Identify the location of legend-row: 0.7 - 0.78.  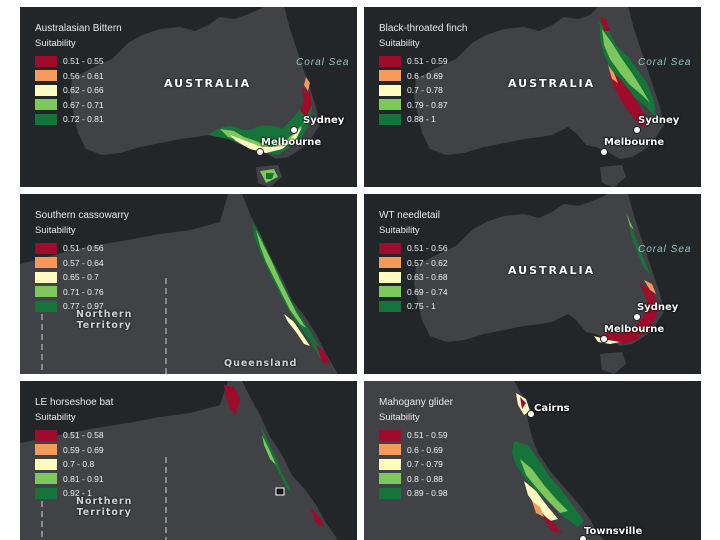
(423, 90).